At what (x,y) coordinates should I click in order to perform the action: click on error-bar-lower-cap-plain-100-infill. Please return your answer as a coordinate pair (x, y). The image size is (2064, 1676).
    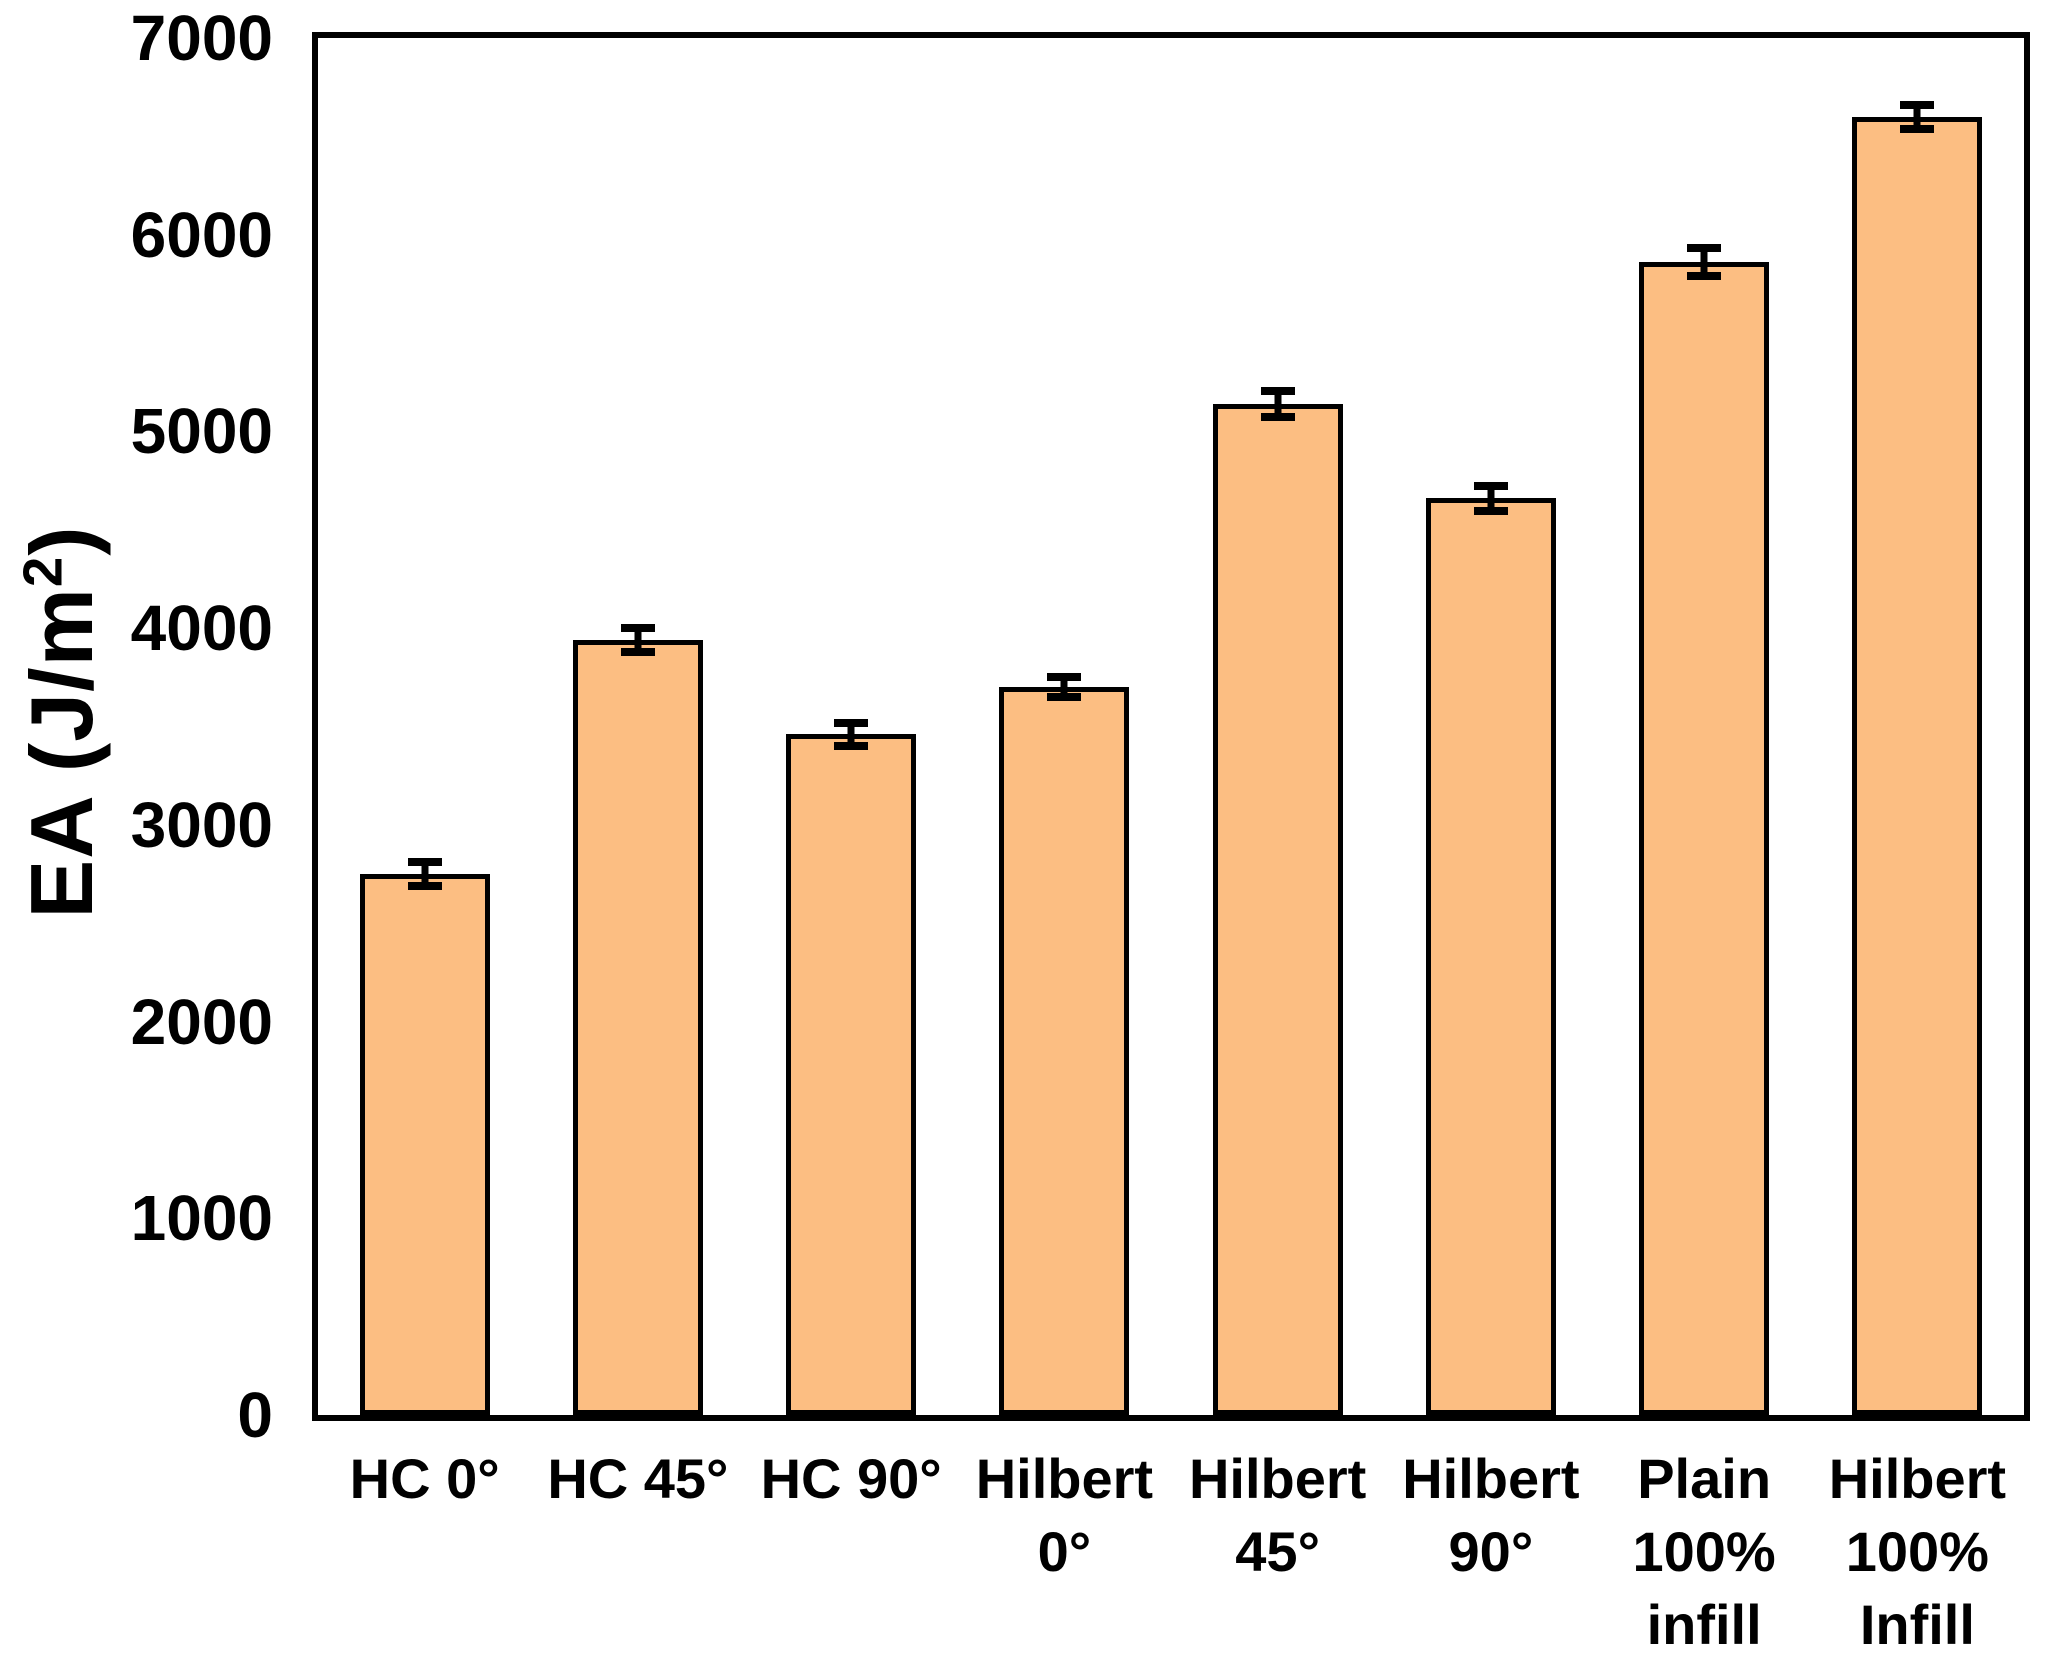
    Looking at the image, I should click on (1704, 276).